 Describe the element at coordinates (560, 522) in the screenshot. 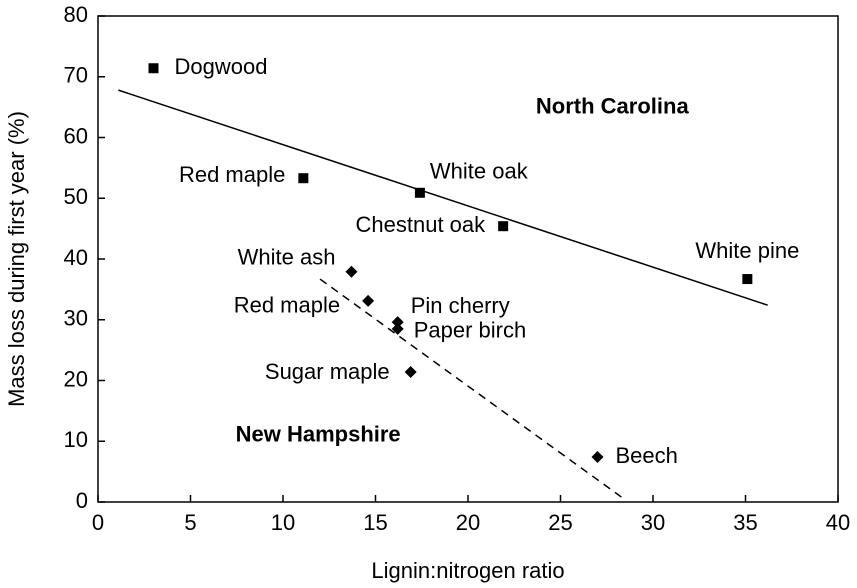

I see `x-tick-label: 25` at that location.